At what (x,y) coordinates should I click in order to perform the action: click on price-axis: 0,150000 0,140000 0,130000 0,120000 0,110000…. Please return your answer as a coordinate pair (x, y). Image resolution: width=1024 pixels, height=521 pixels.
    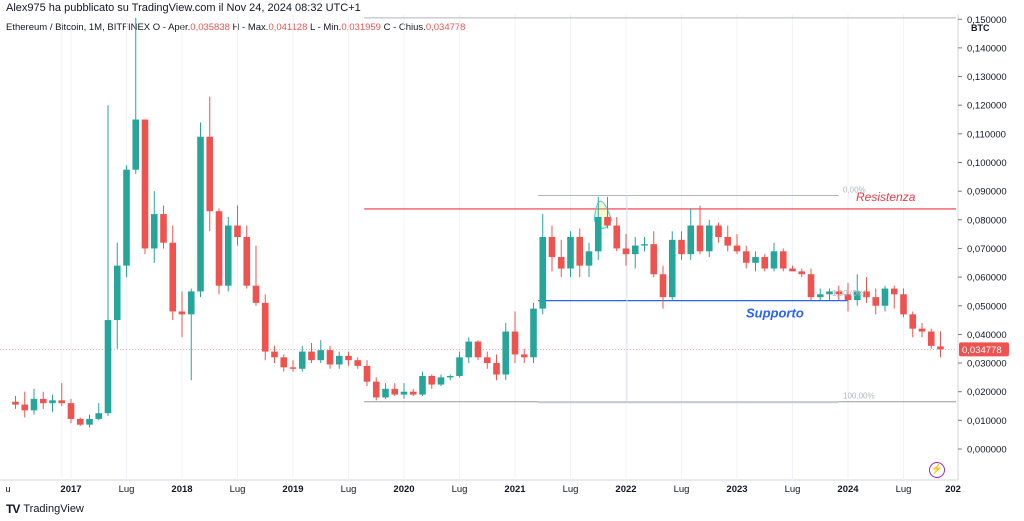
    Looking at the image, I should click on (983, 235).